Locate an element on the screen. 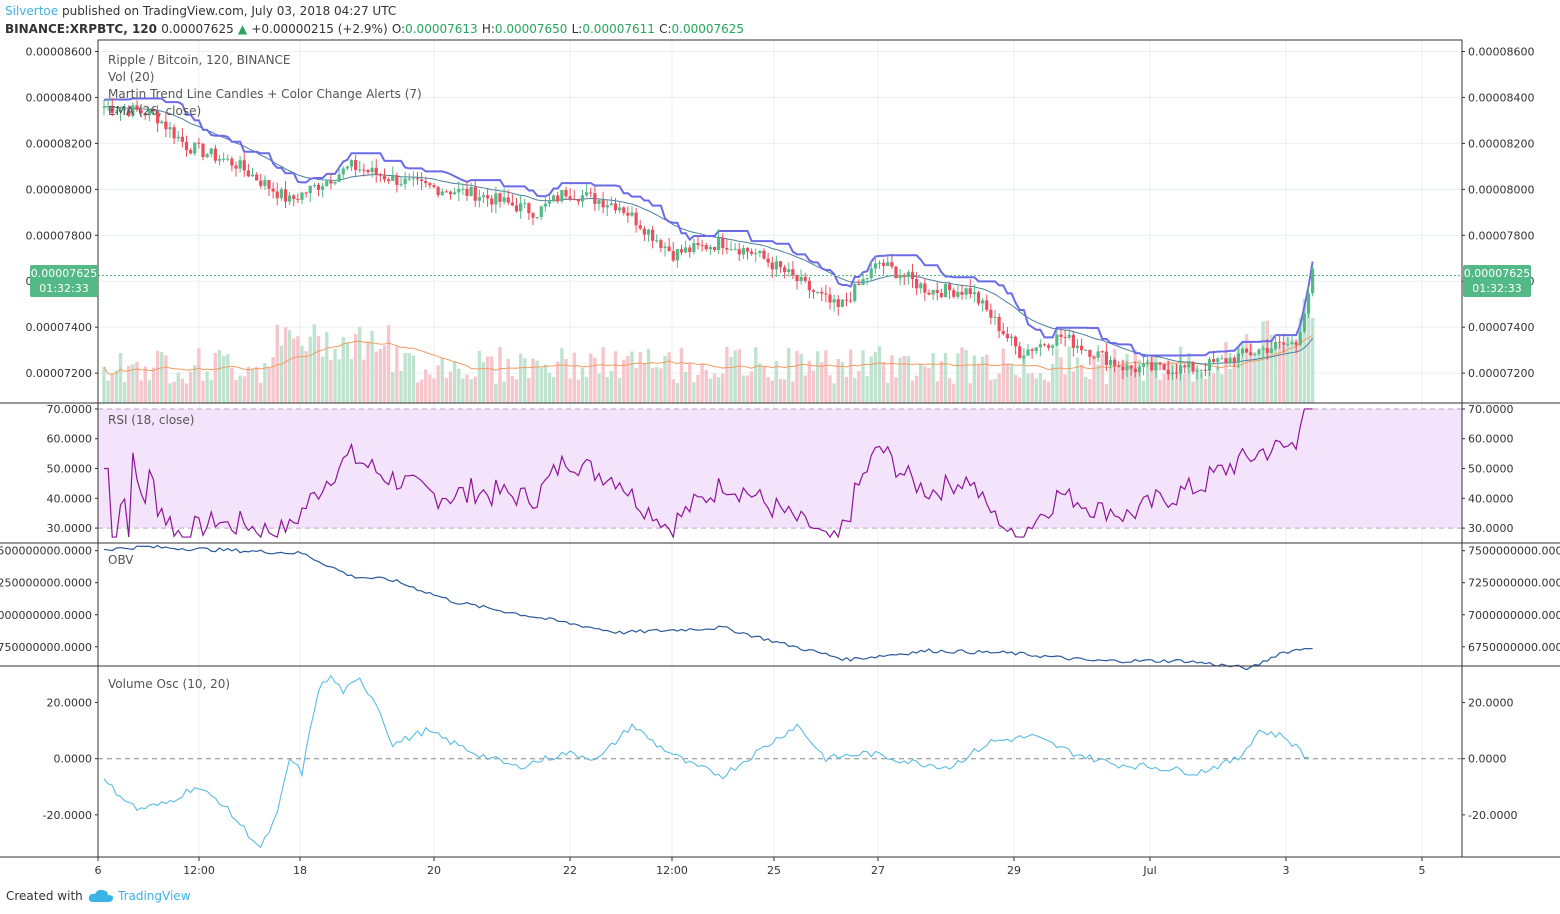 This screenshot has width=1560, height=914. x-tick-label: 20 is located at coordinates (434, 870).